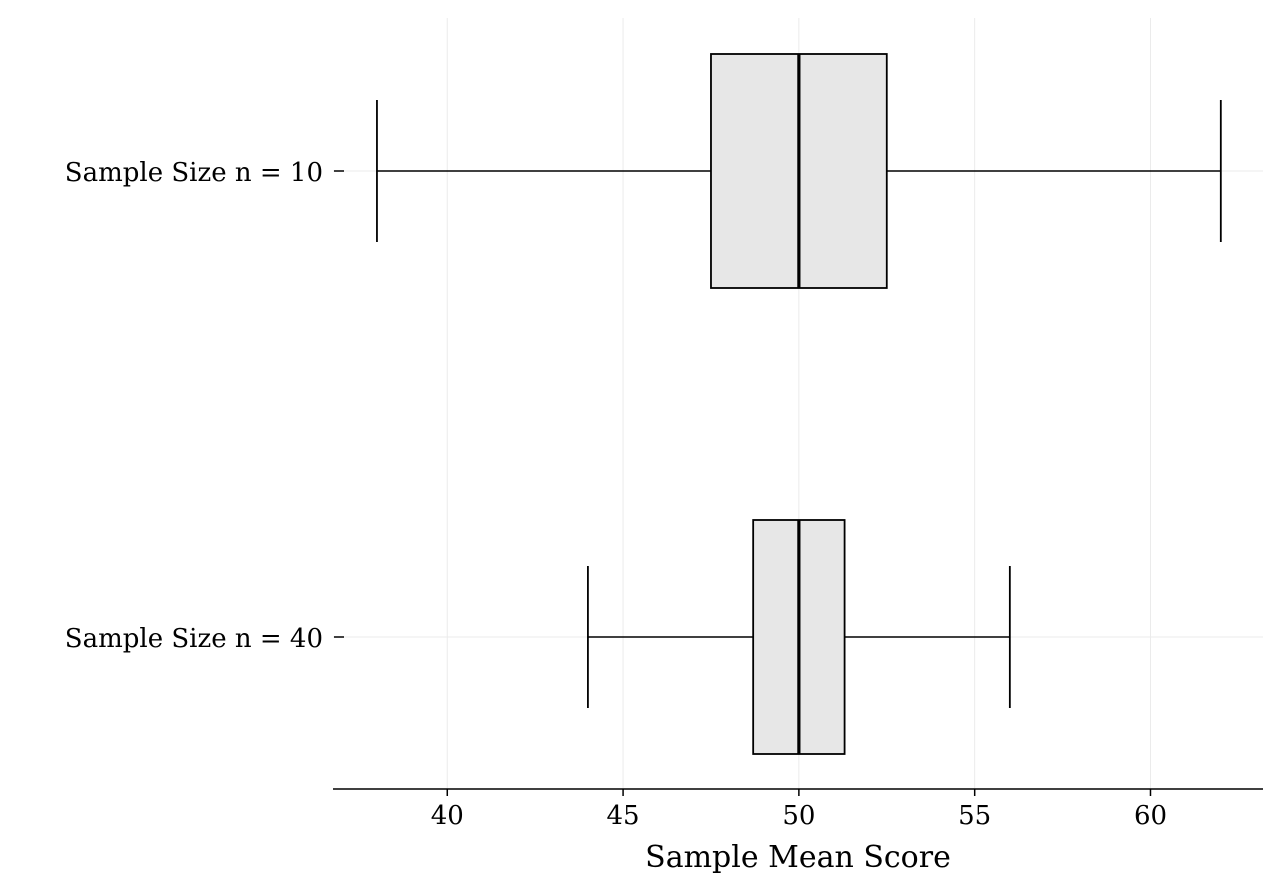  What do you see at coordinates (447, 816) in the screenshot?
I see `x-tick-label: 40` at bounding box center [447, 816].